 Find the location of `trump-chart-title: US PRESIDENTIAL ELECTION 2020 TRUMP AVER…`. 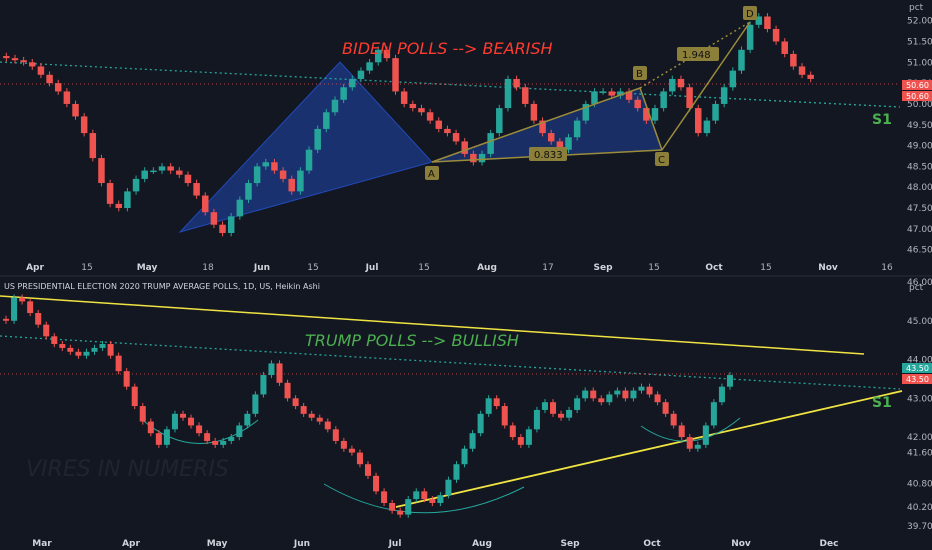

trump-chart-title: US PRESIDENTIAL ELECTION 2020 TRUMP AVER… is located at coordinates (162, 286).